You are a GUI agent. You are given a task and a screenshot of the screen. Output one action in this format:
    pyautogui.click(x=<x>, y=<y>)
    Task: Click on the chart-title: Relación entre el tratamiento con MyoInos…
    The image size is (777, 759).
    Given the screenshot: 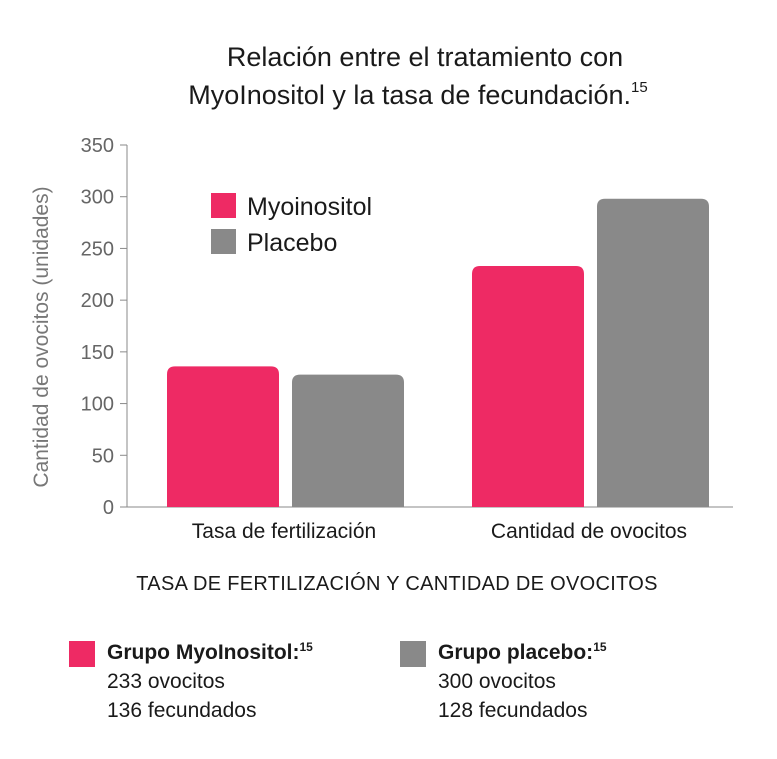 What is the action you would take?
    pyautogui.click(x=417, y=76)
    